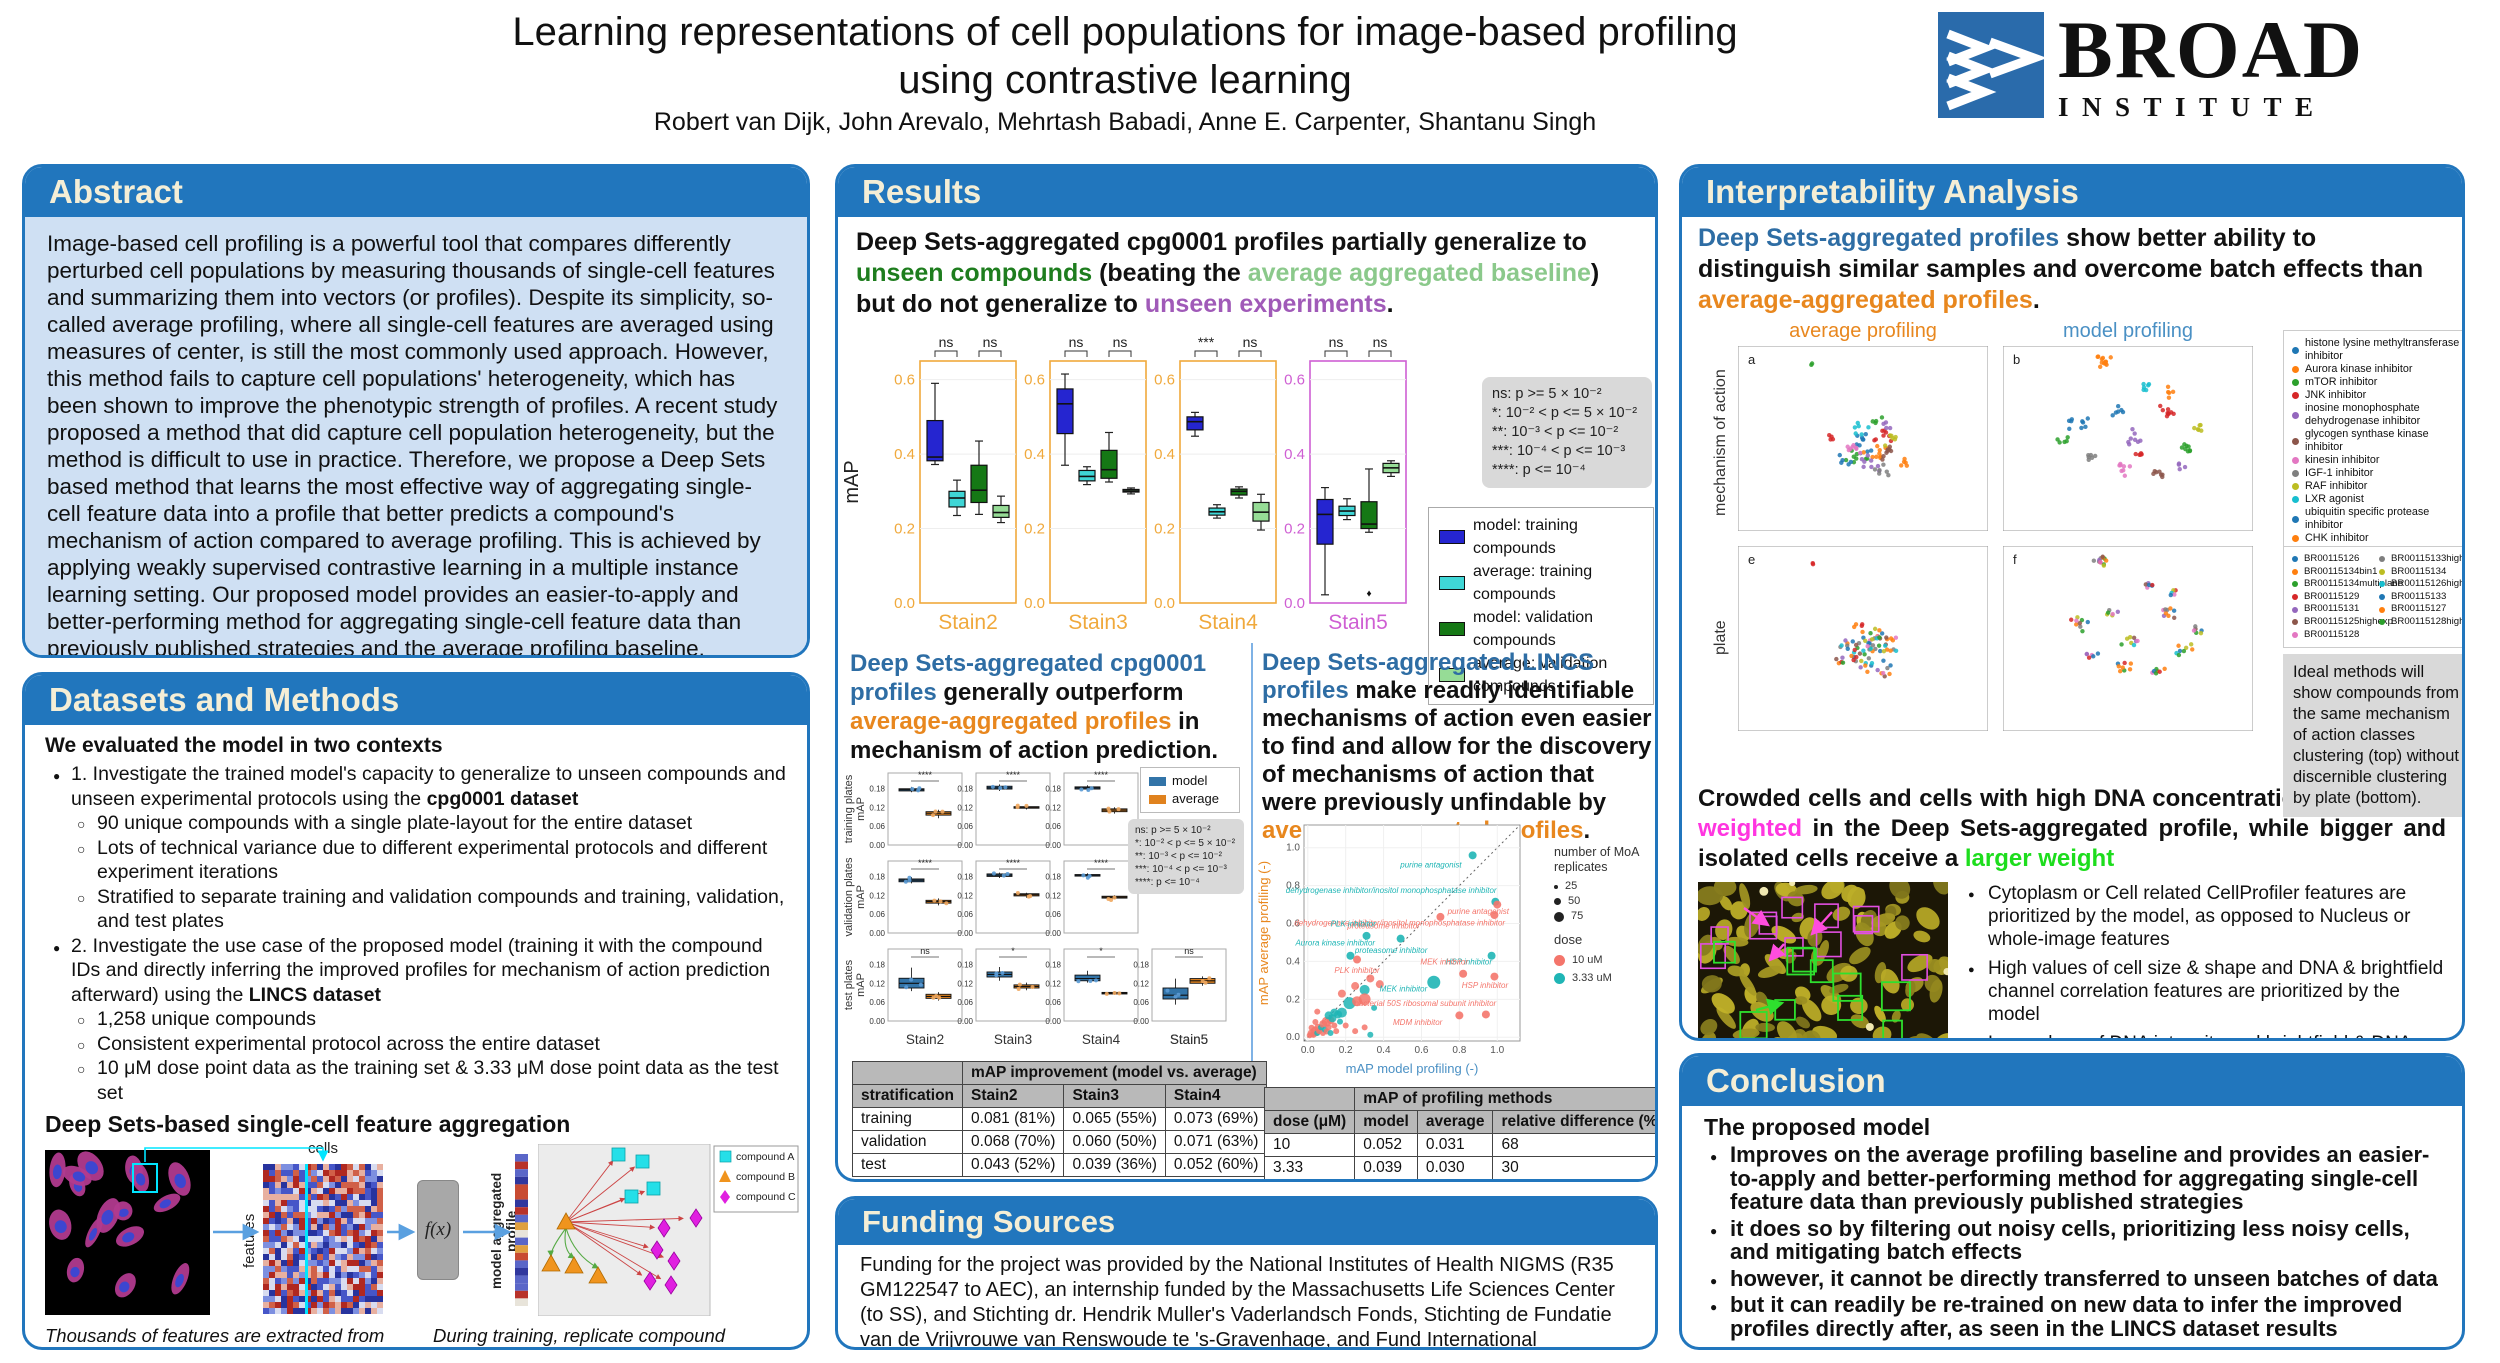  What do you see at coordinates (249, 1241) in the screenshot?
I see `features-axis-label: features` at bounding box center [249, 1241].